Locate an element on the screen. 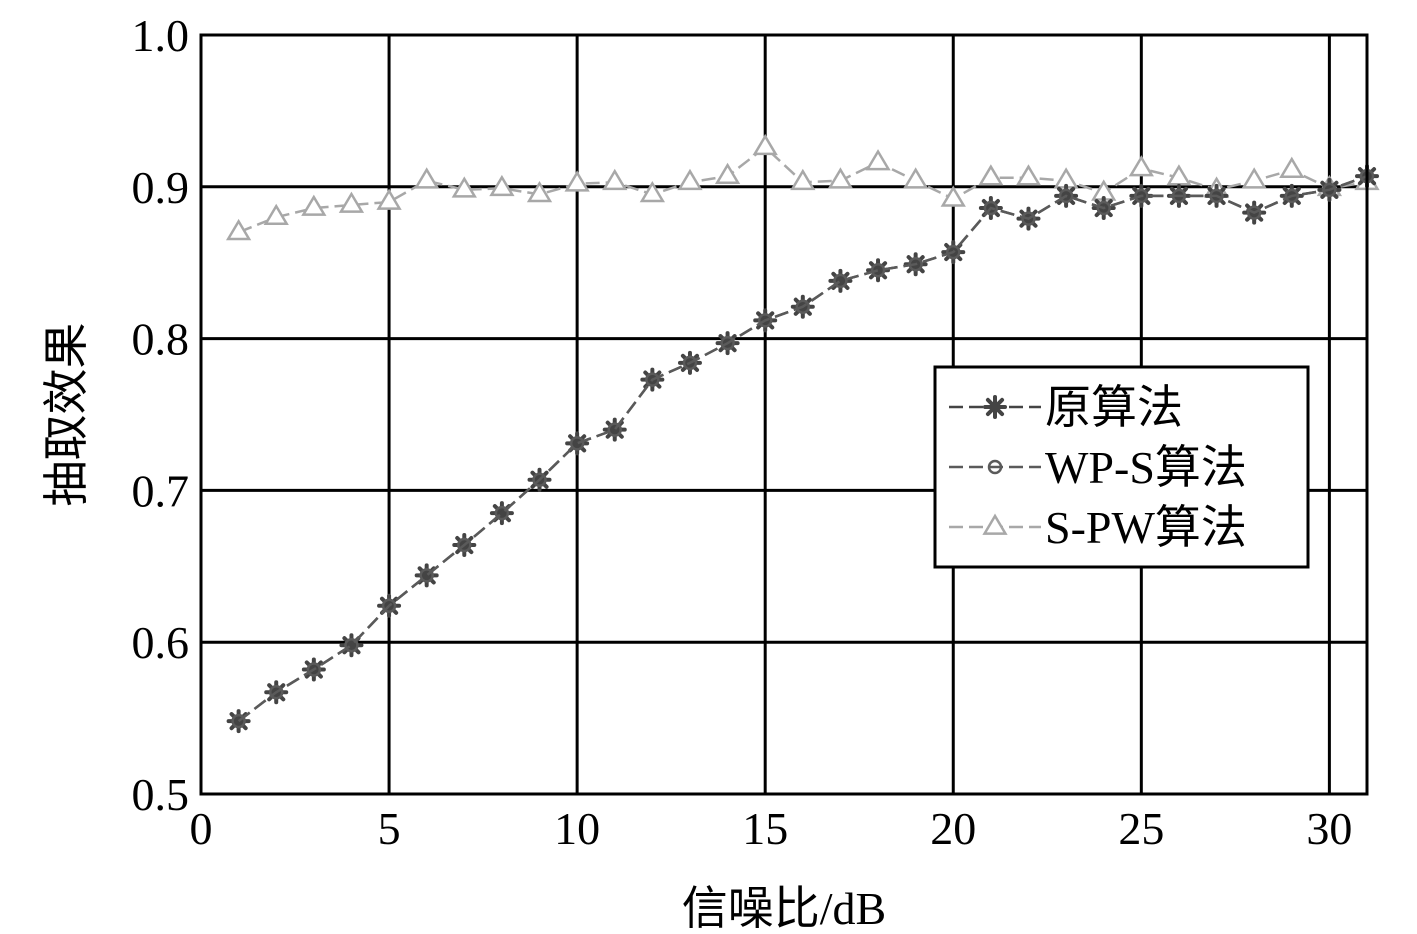 The height and width of the screenshot is (934, 1417). y-tick-label: 1.0 is located at coordinates (161, 35).